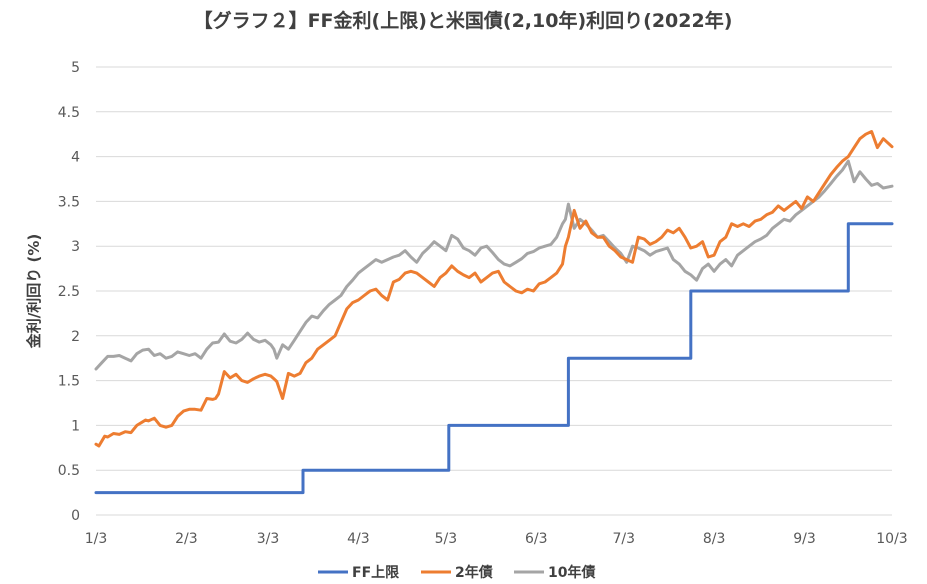 The image size is (927, 584). What do you see at coordinates (474, 572) in the screenshot?
I see `legend-label-1: 2年債` at bounding box center [474, 572].